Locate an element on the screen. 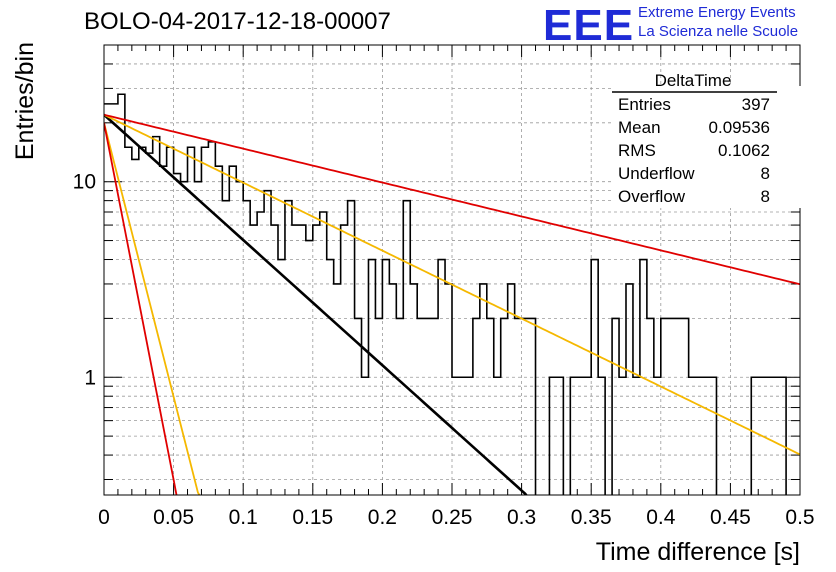  x-tick-label: 0.1 is located at coordinates (243, 517).